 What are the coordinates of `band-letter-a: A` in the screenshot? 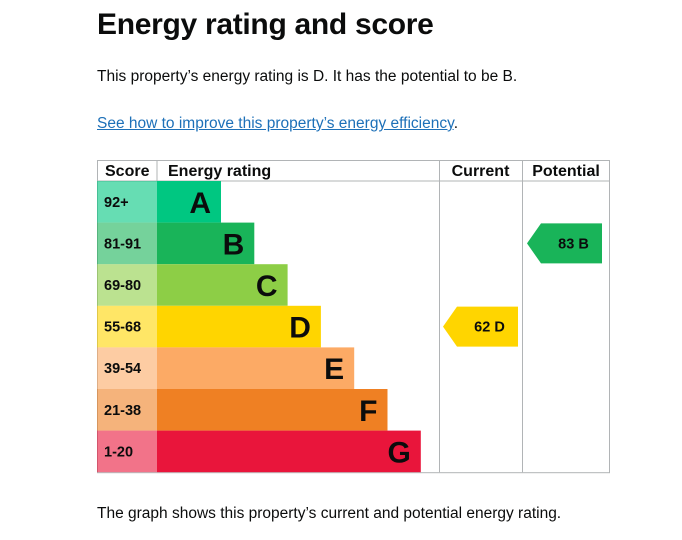 It's located at (200, 203).